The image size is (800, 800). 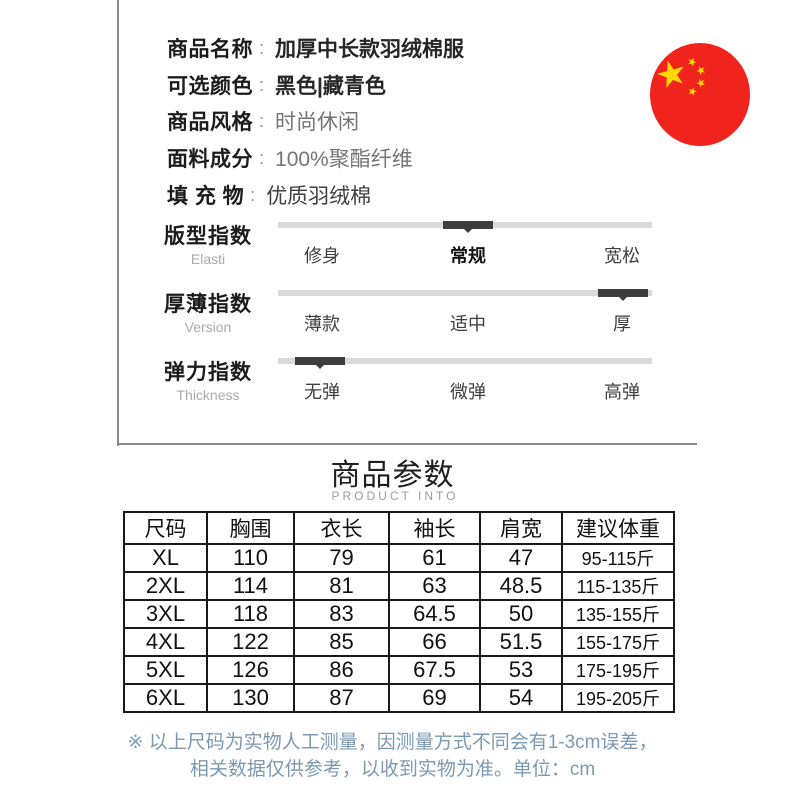 I want to click on slider-title-block: 厚薄指数 Version, so click(x=208, y=314).